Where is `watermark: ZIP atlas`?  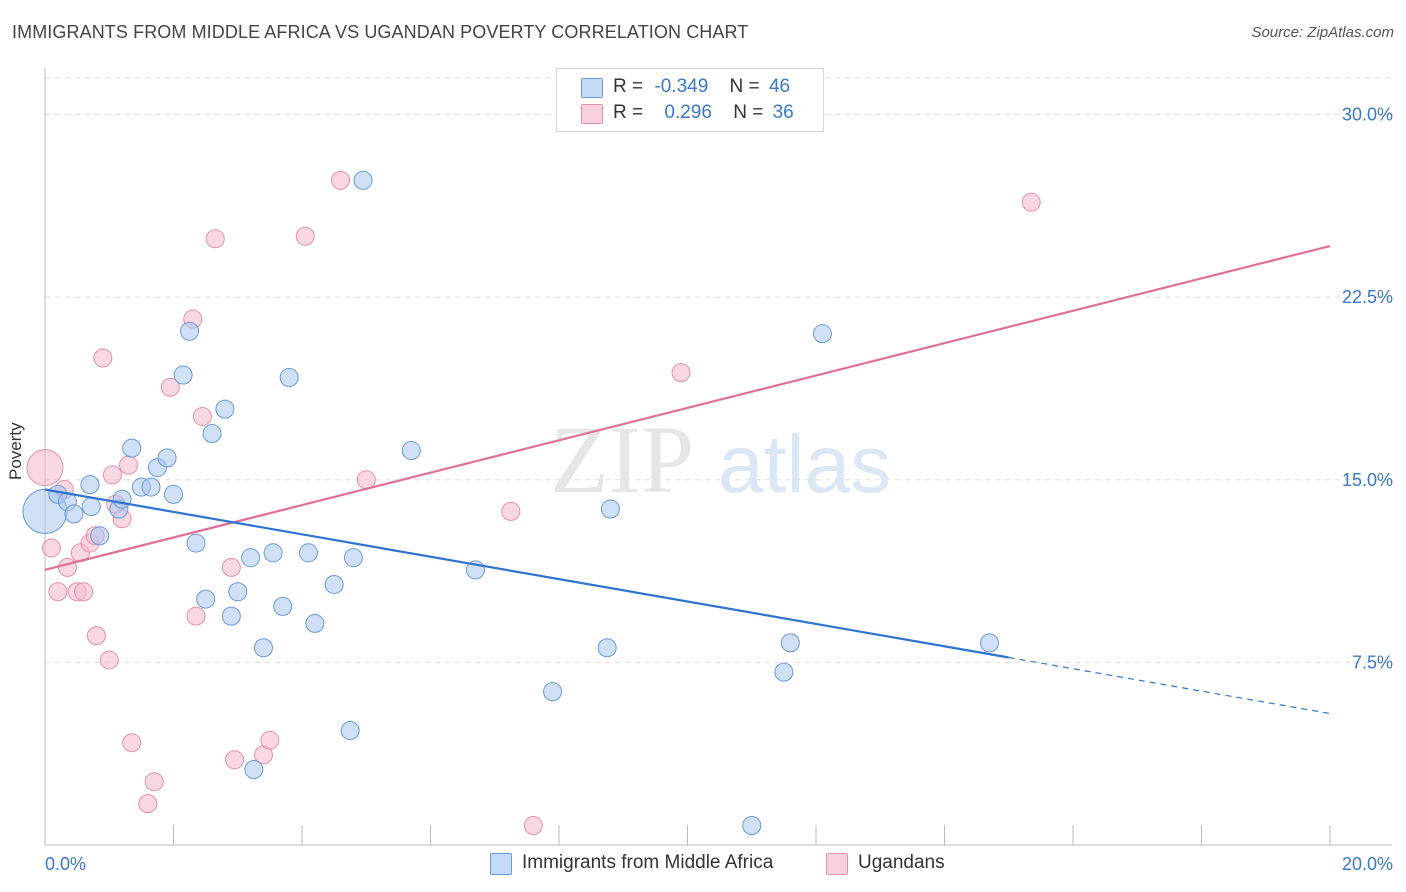 watermark: ZIP atlas is located at coordinates (720, 459).